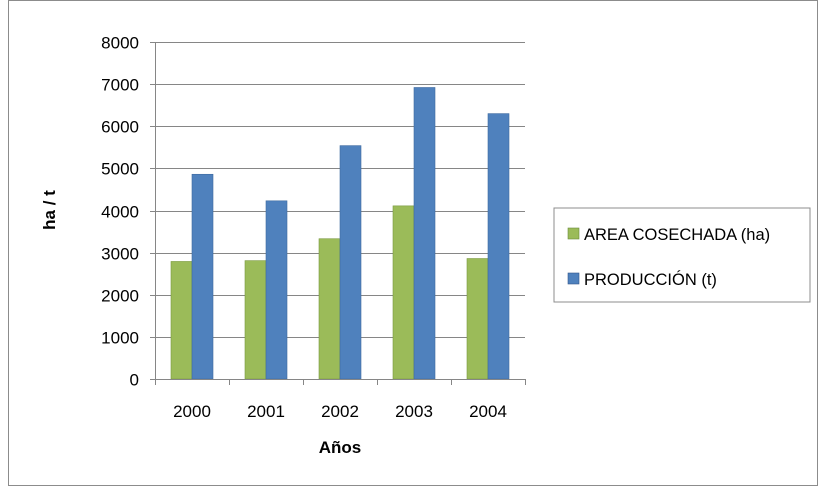 This screenshot has height=487, width=819. Describe the element at coordinates (134, 380) in the screenshot. I see `y-tick-label: 0` at that location.